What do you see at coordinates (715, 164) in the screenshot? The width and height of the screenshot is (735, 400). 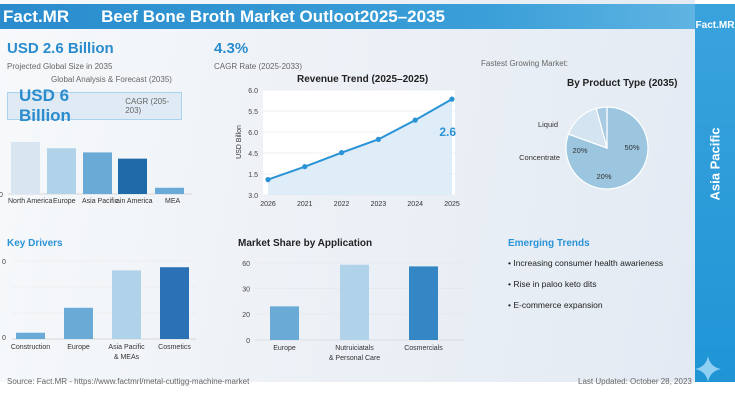 I see `sidebar-region: Asia Pacific` at bounding box center [715, 164].